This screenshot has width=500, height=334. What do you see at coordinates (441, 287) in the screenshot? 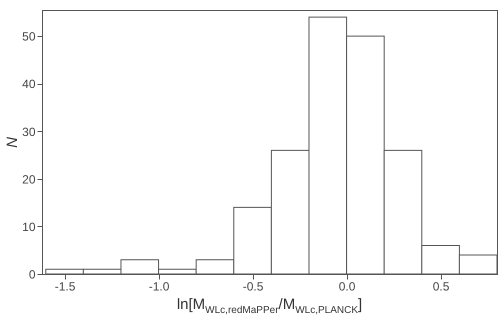
I see `x-tick-label: 0.5` at bounding box center [441, 287].